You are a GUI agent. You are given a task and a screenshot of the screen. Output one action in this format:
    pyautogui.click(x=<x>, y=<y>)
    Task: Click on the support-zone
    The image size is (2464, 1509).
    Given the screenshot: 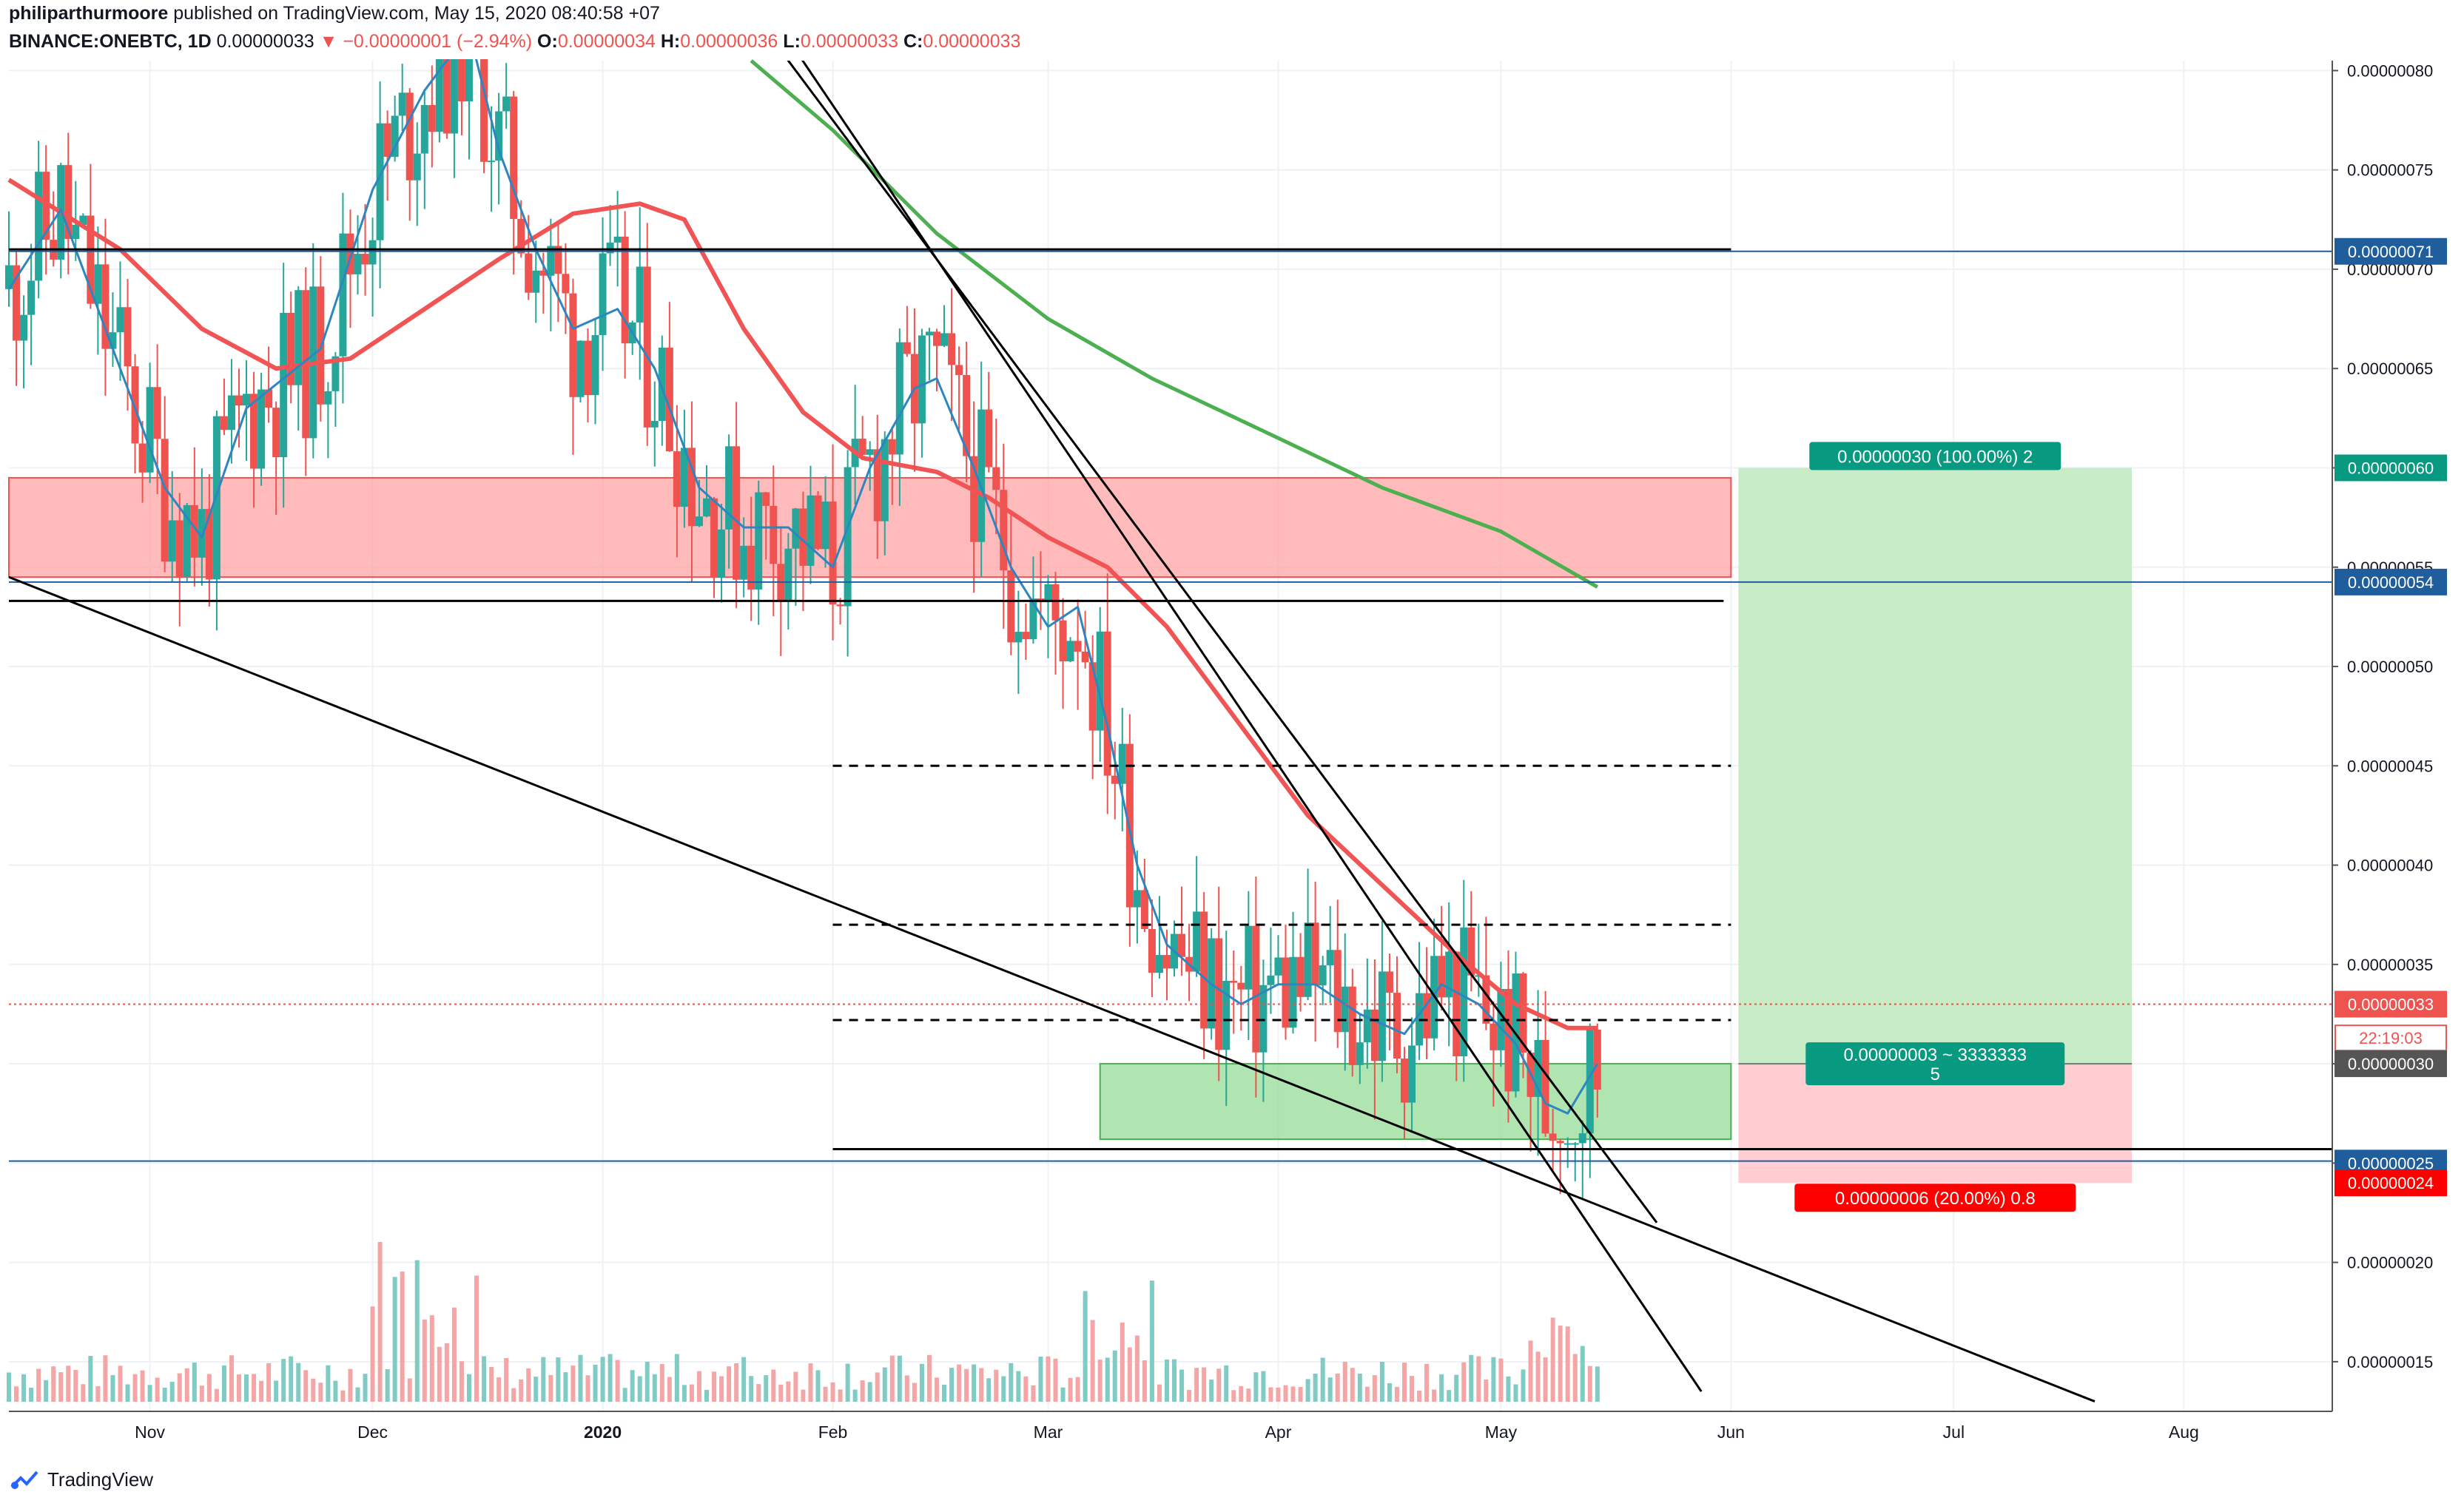 What is the action you would take?
    pyautogui.click(x=1415, y=1102)
    